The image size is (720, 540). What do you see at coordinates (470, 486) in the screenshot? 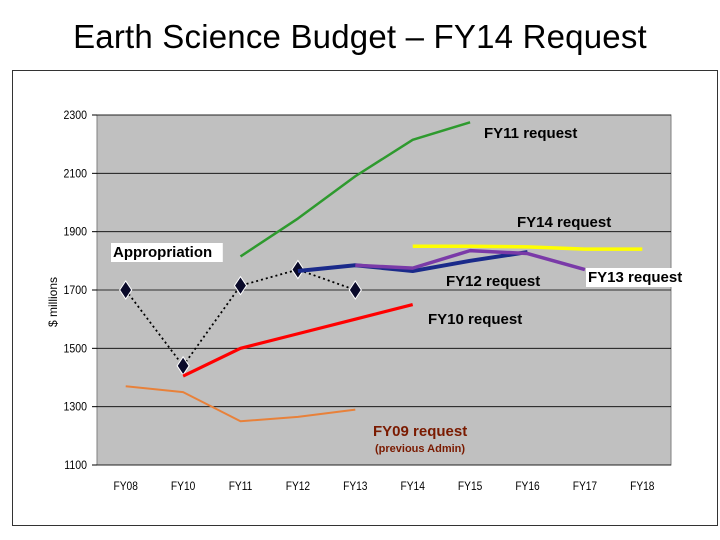
I see `x-tick-label-fy15: FY15` at bounding box center [470, 486].